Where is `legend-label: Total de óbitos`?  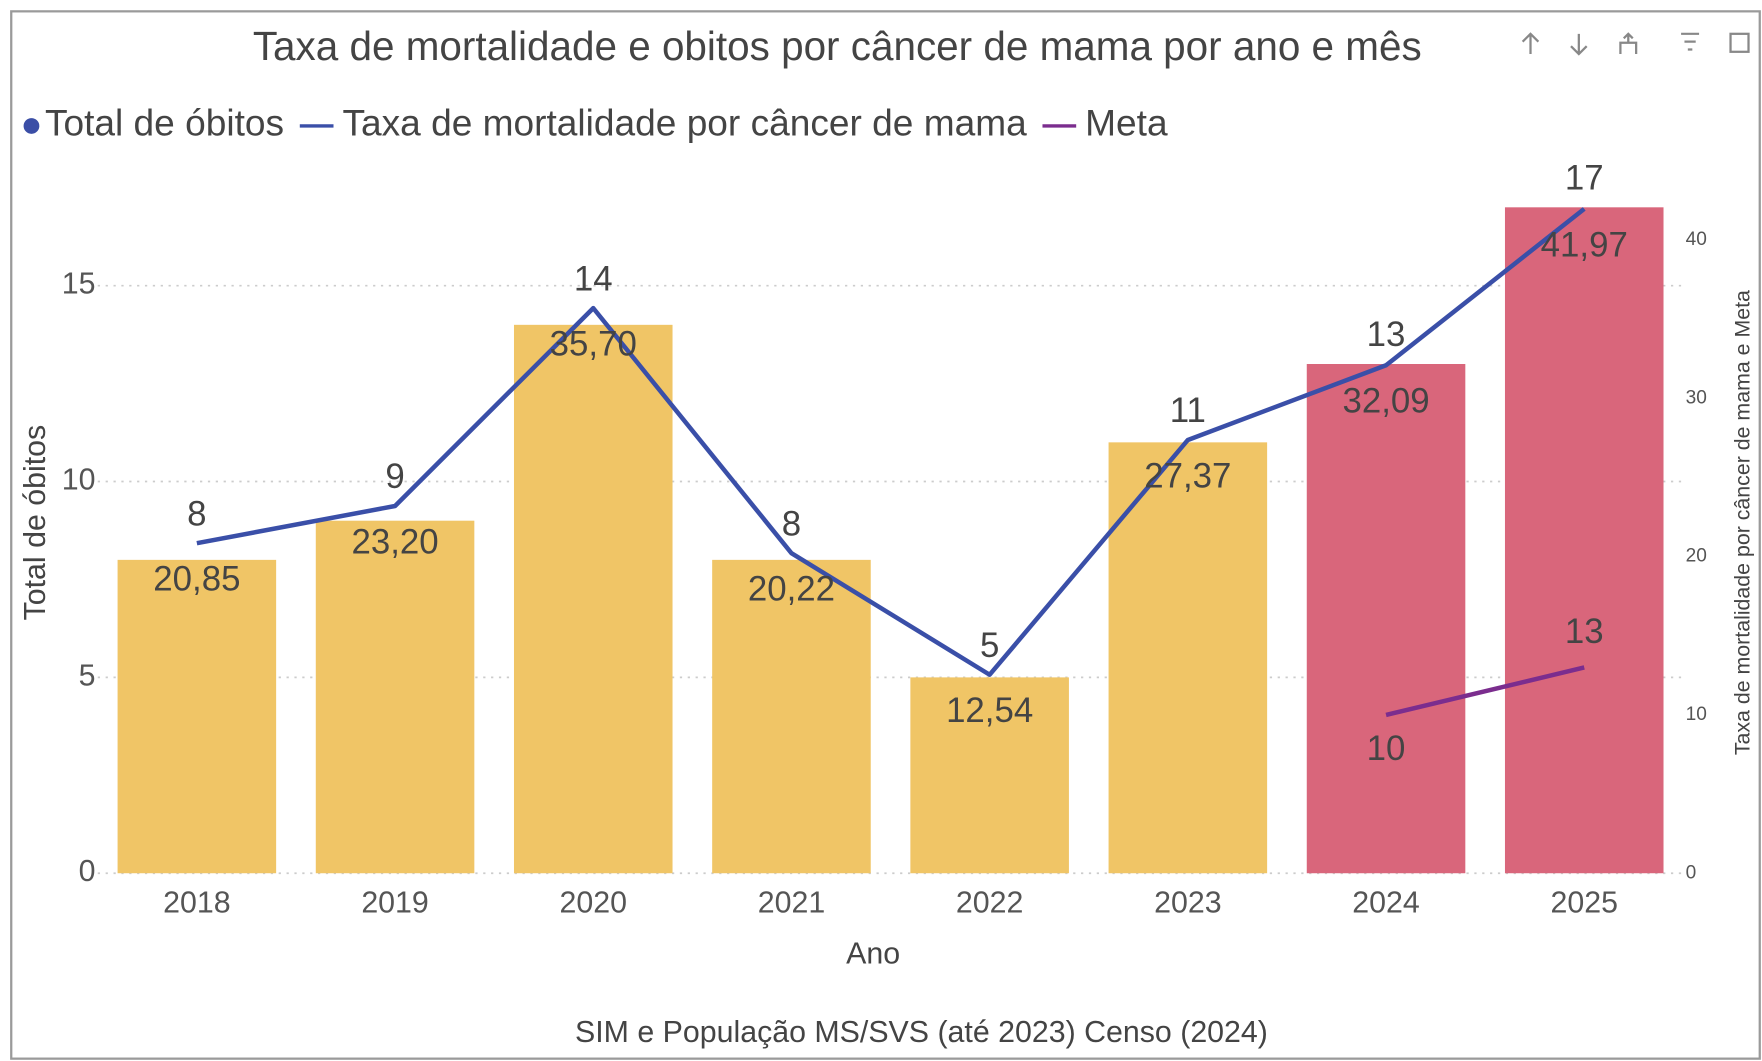 legend-label: Total de óbitos is located at coordinates (164, 123).